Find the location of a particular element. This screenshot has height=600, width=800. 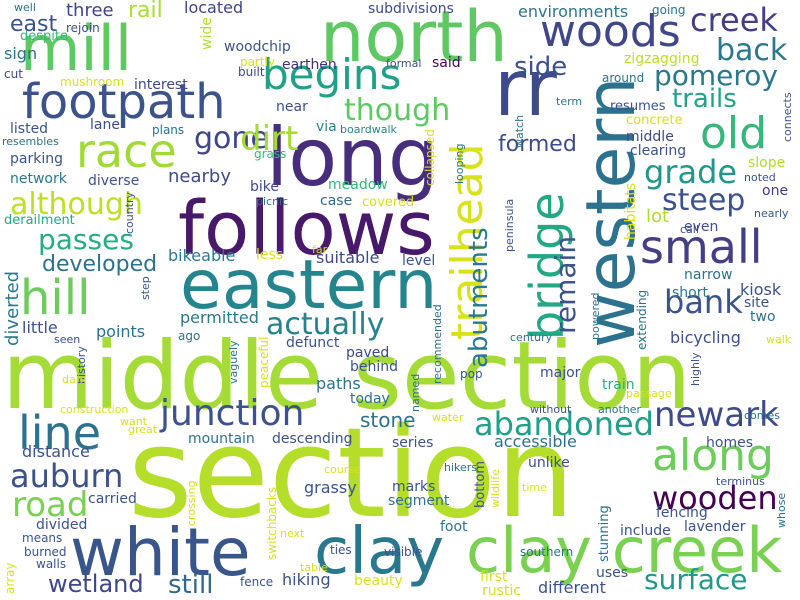

word-eastern: eastern is located at coordinates (309, 285).